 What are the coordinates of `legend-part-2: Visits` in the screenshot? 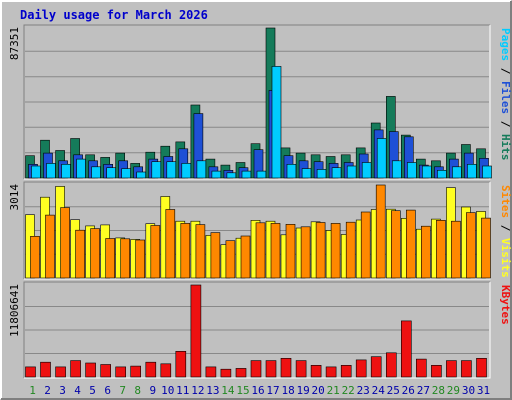 It's located at (505, 258).